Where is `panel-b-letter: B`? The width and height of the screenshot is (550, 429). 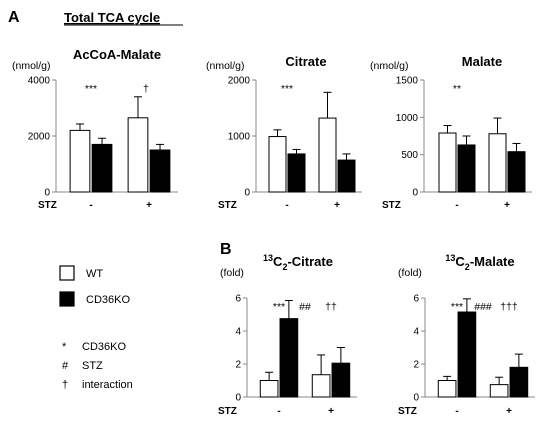 panel-b-letter: B is located at coordinates (226, 249).